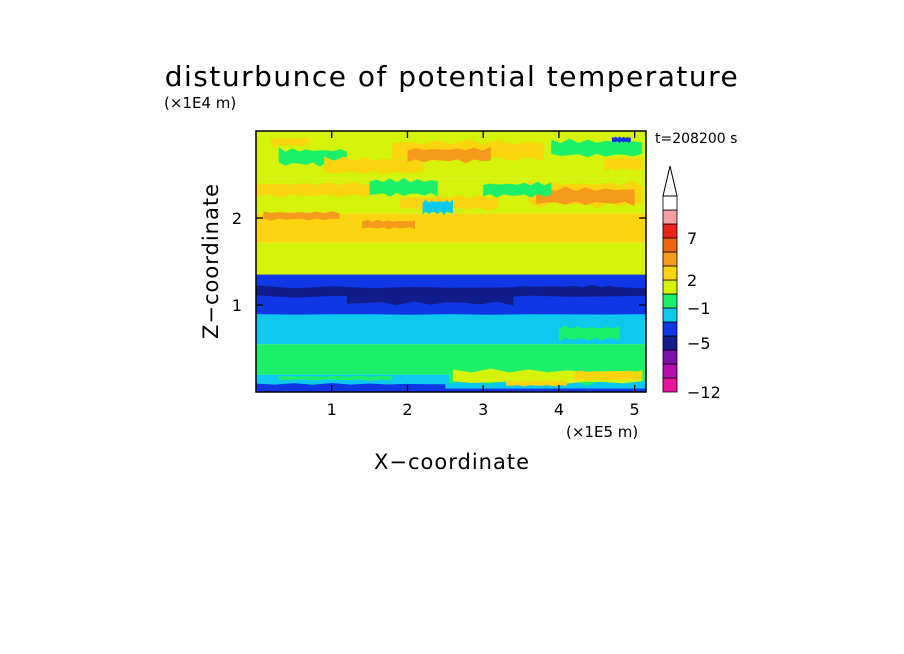  I want to click on colorbar: −12−5−127, so click(691, 283).